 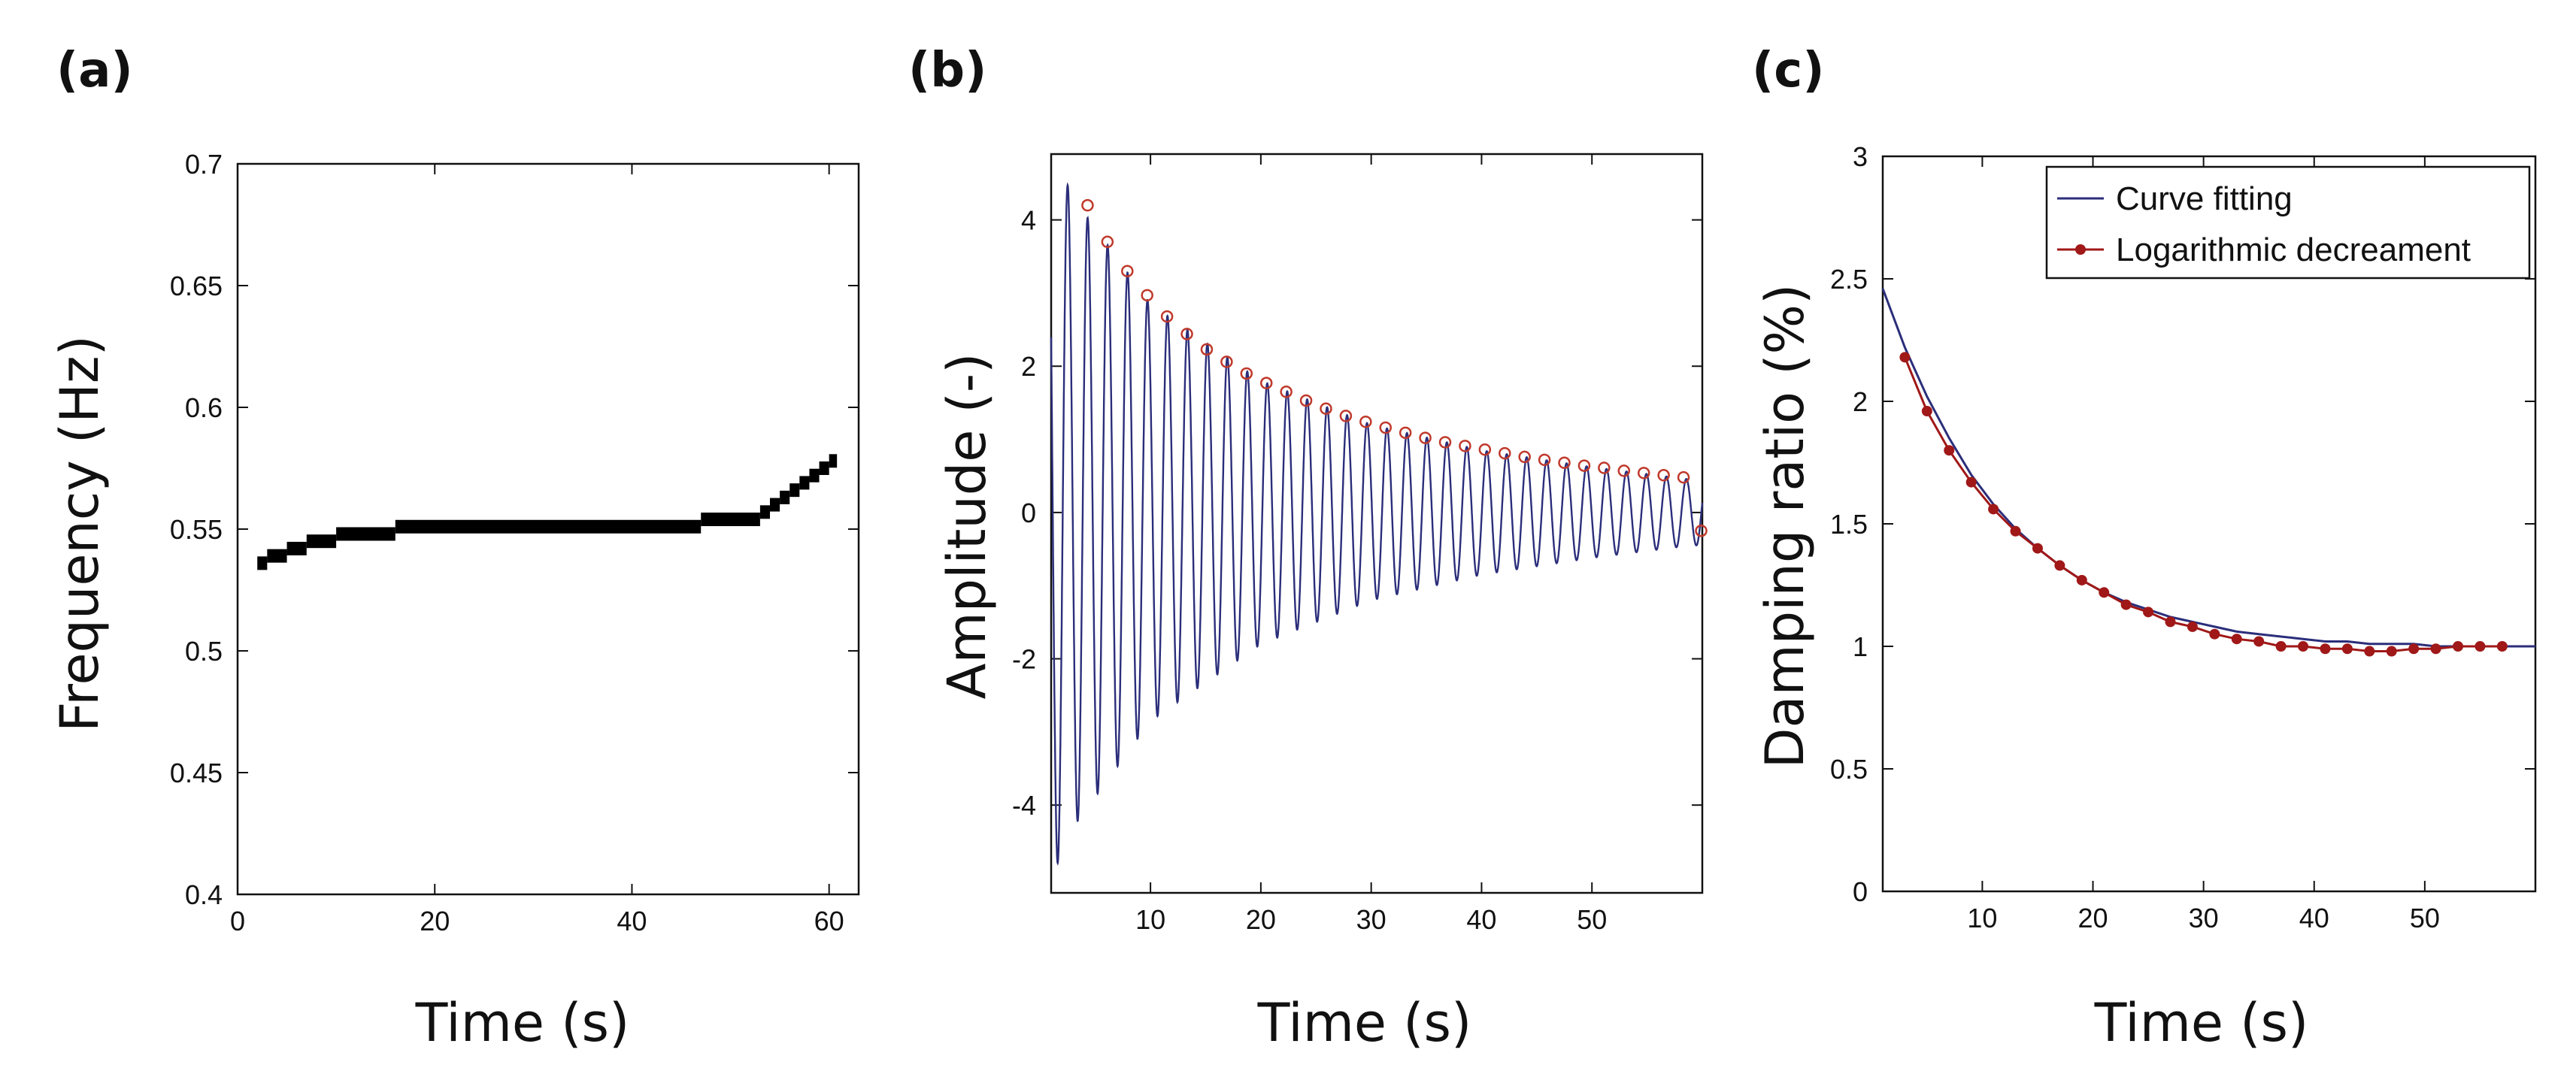 I want to click on panel-a-ytick-label: 0.55, so click(x=196, y=529).